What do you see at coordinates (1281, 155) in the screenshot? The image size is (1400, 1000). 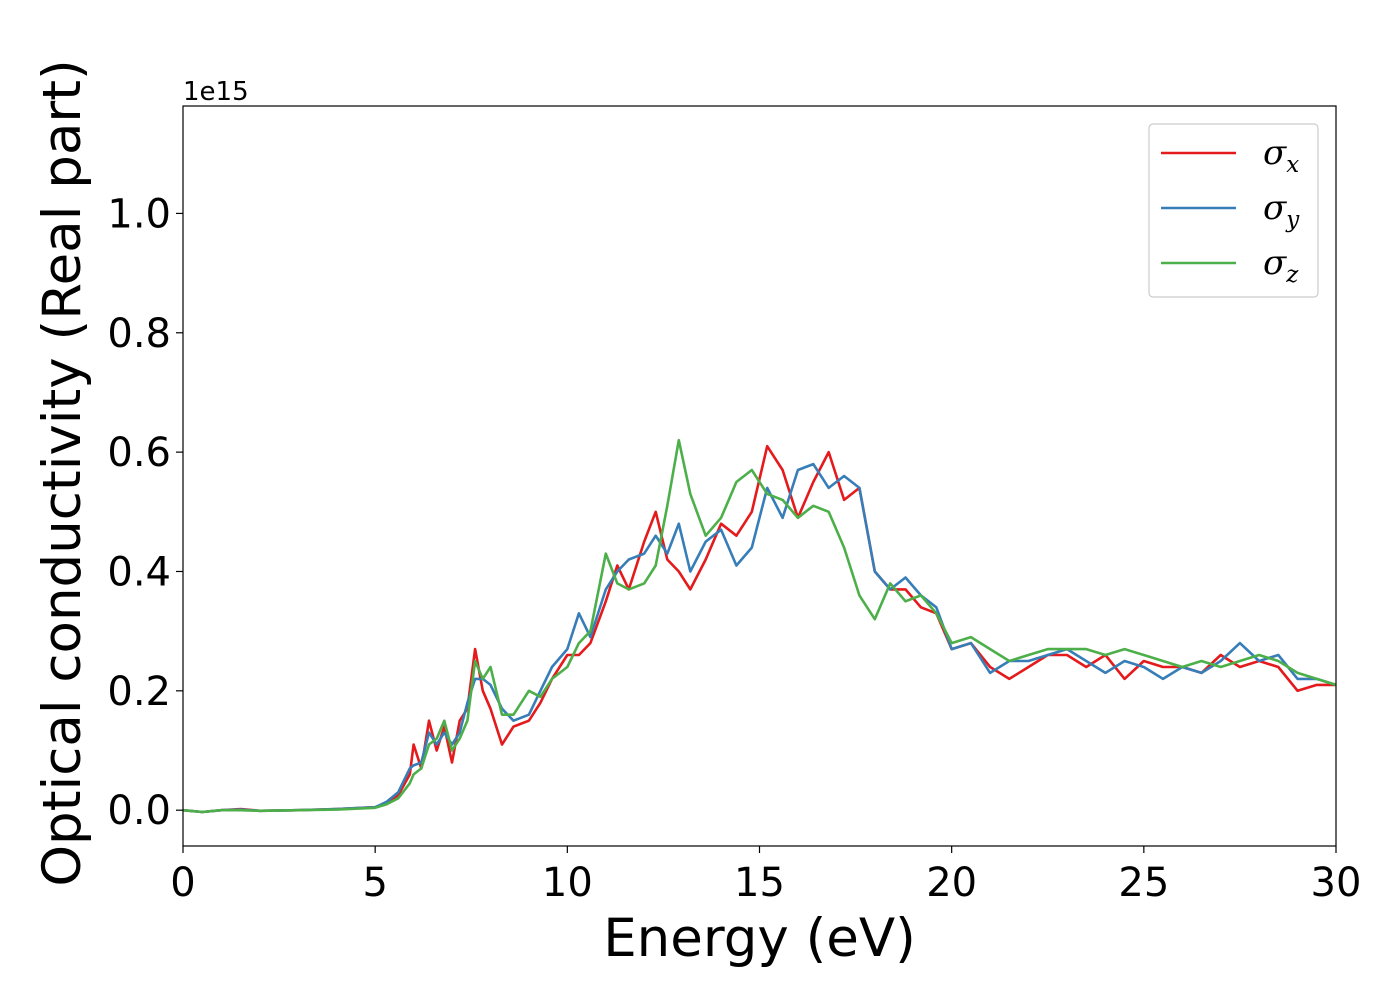 I see `legend-label-sigma-x: σx` at bounding box center [1281, 155].